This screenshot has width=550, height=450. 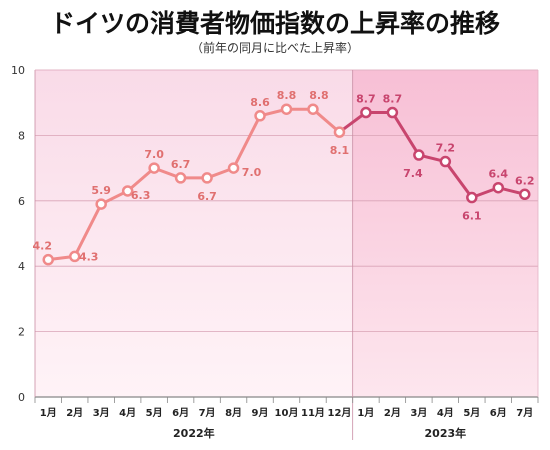 I want to click on year-label: 2022年, so click(x=194, y=433).